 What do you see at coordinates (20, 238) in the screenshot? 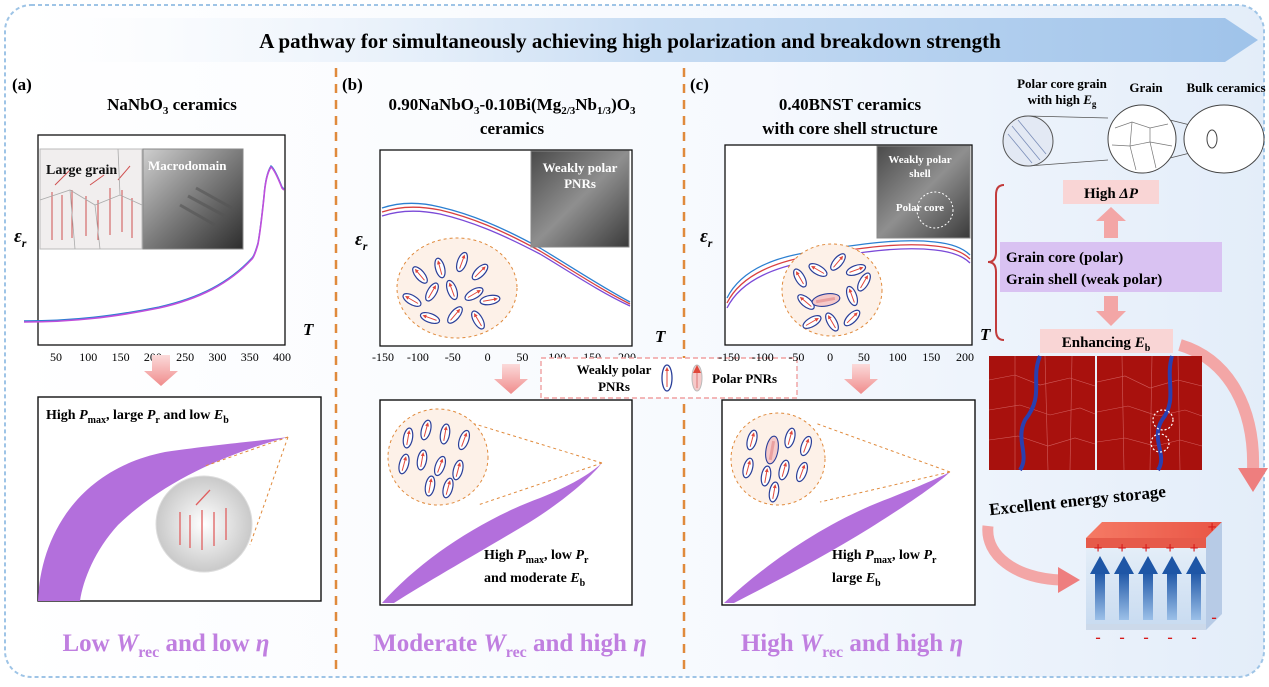
I see `panel-a-y-label: εr` at bounding box center [20, 238].